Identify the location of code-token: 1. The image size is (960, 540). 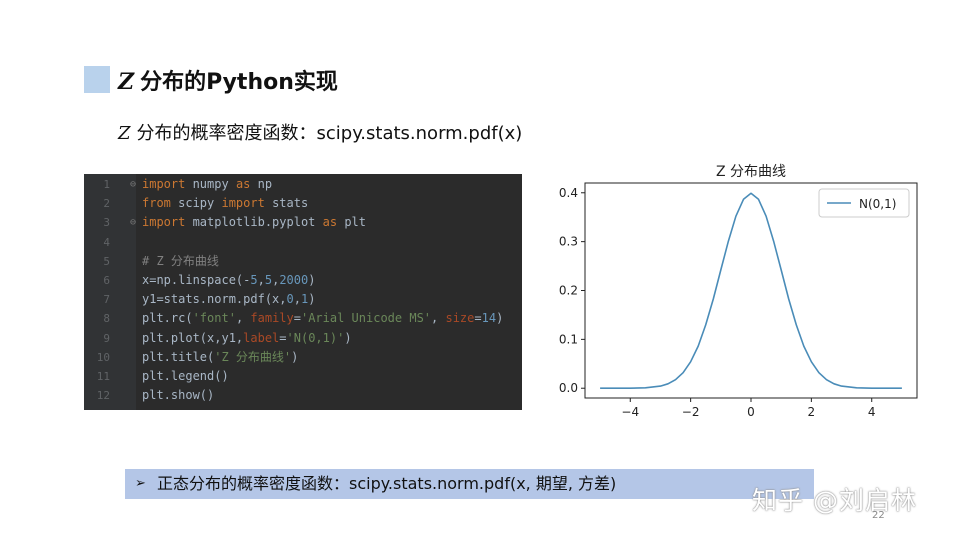
(304, 299).